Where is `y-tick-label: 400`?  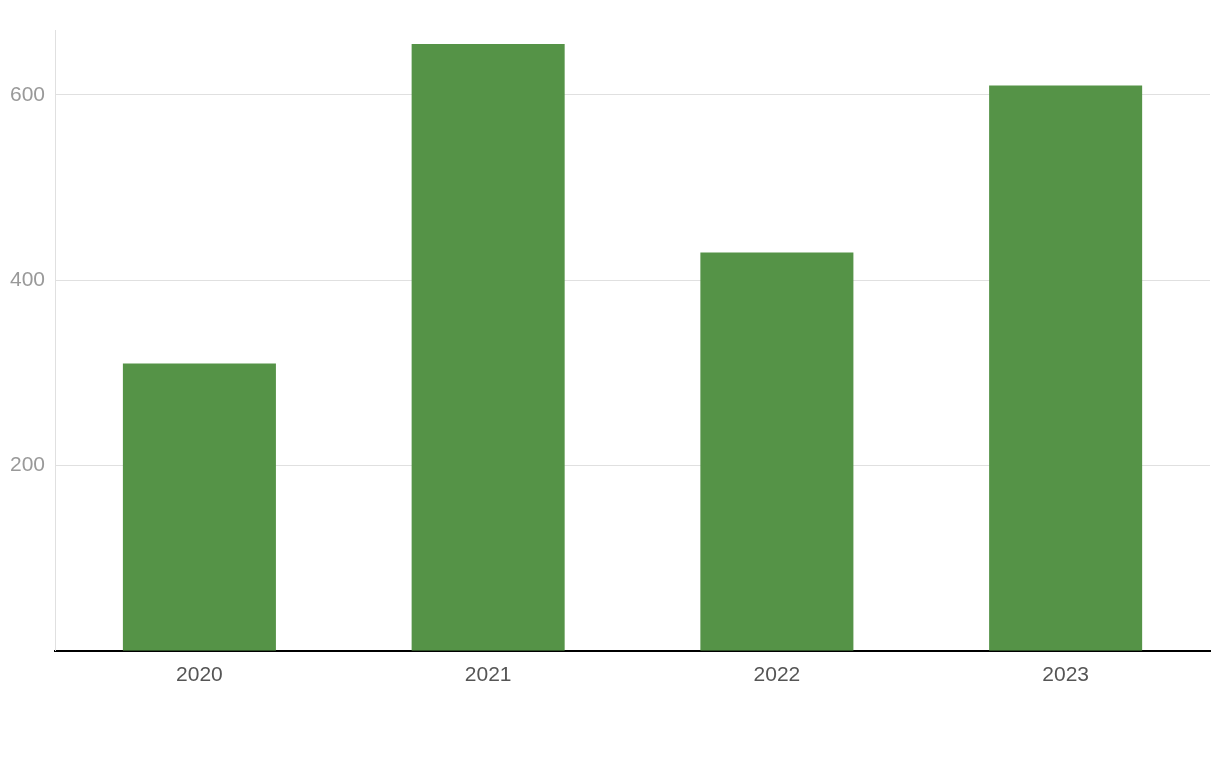 y-tick-label: 400 is located at coordinates (27, 278).